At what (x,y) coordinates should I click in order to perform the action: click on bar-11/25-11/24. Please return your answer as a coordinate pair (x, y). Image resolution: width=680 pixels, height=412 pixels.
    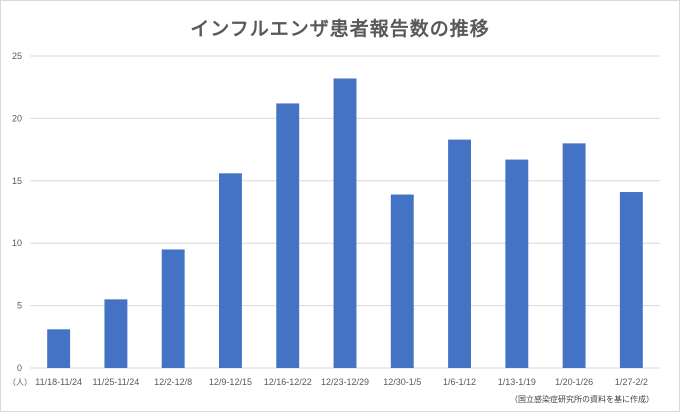
    Looking at the image, I should click on (116, 333).